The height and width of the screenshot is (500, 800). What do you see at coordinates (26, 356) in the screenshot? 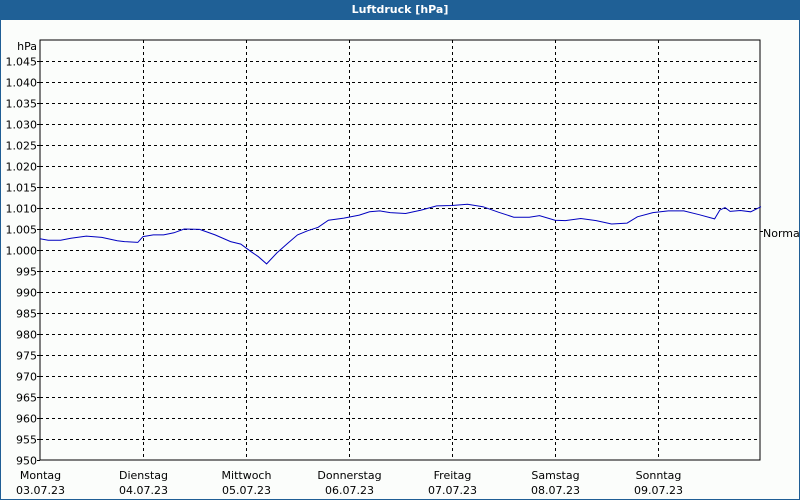
I see `y-tick-label: 975` at bounding box center [26, 356].